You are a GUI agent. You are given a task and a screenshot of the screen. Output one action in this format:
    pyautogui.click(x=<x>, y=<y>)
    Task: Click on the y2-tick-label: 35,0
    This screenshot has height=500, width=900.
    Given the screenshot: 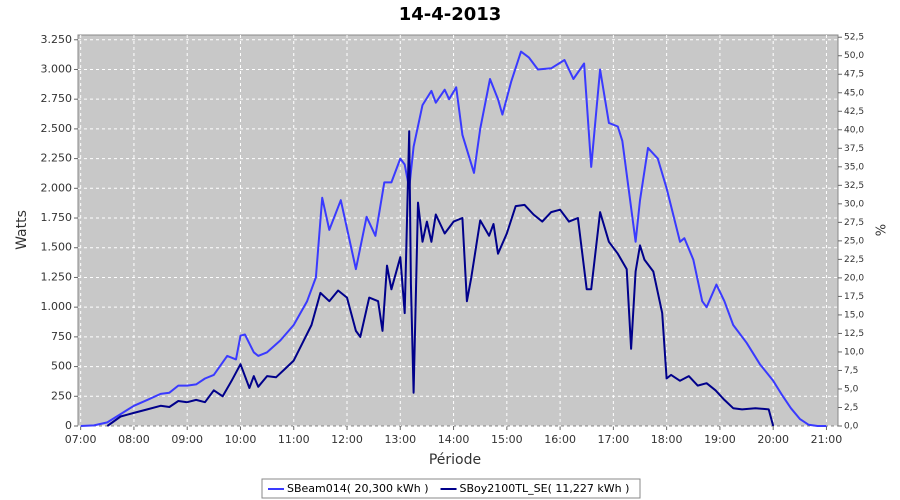 What is the action you would take?
    pyautogui.click(x=854, y=167)
    